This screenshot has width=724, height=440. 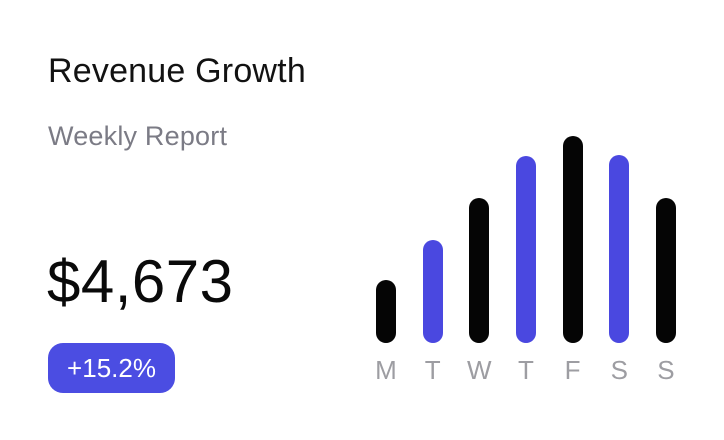 I want to click on x-label-0: M, so click(x=386, y=370).